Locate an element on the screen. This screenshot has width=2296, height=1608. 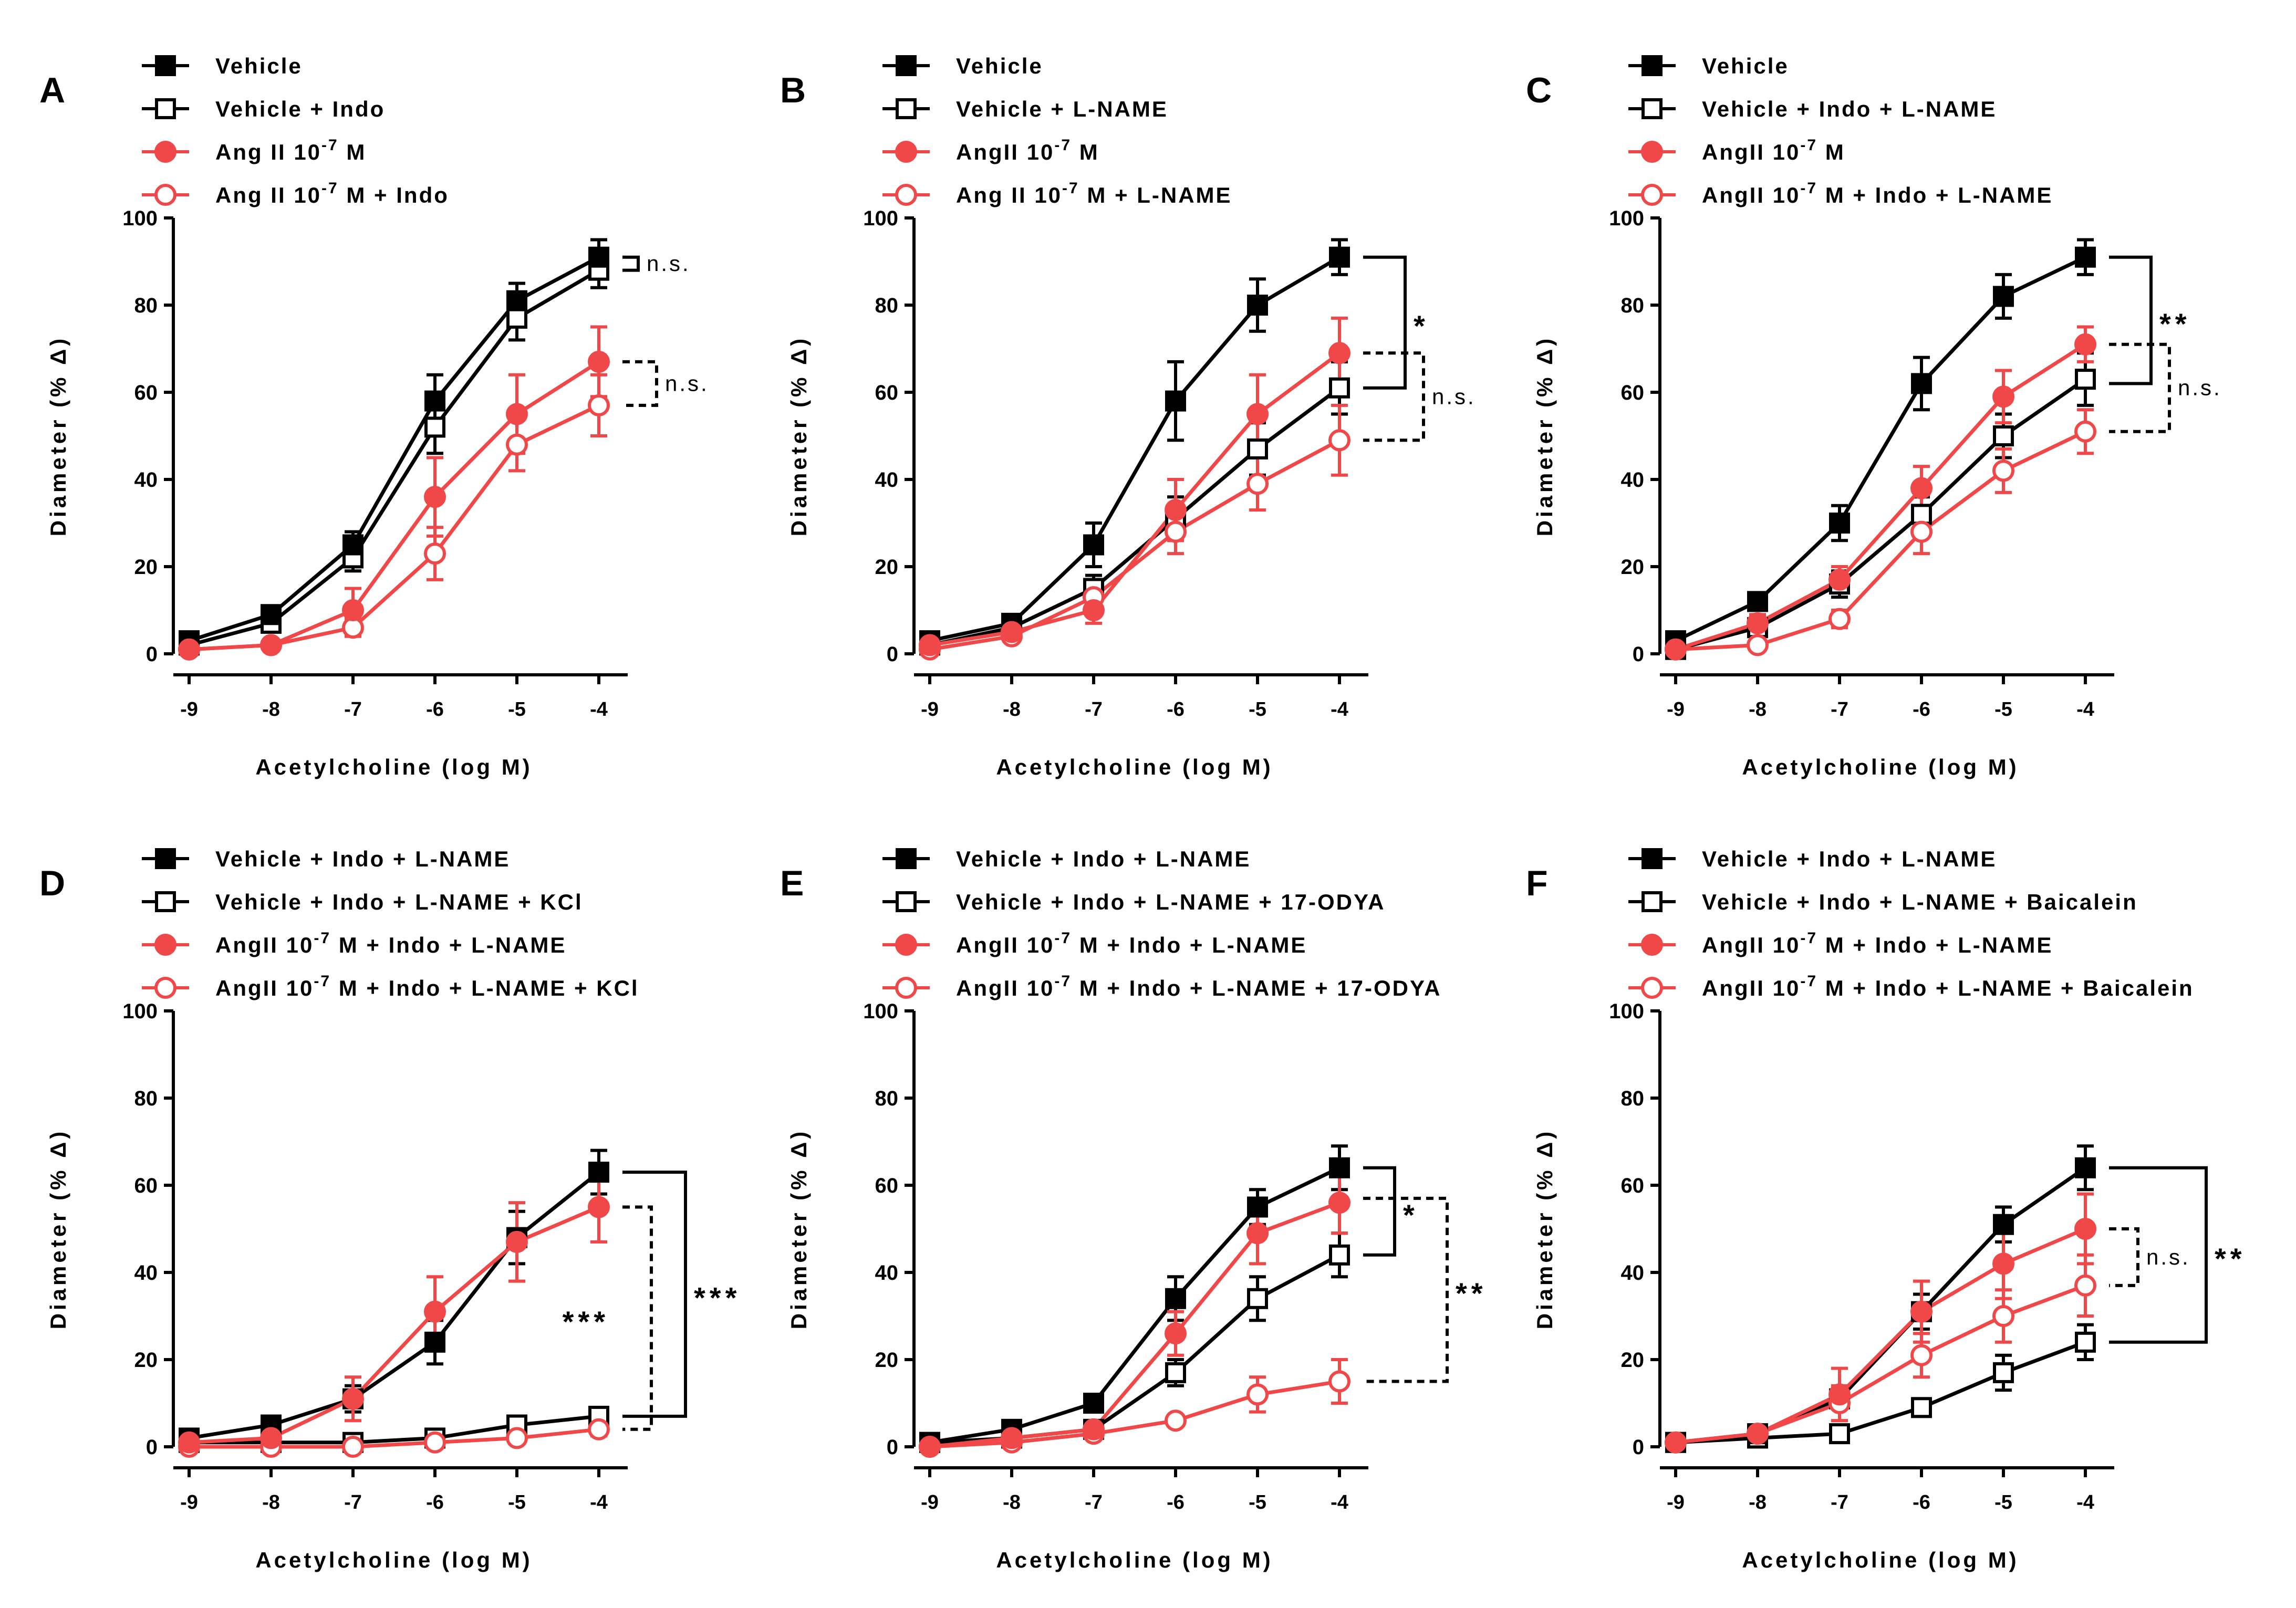
x-axis-label: Acetylcholine (log M) is located at coordinates (1134, 767).